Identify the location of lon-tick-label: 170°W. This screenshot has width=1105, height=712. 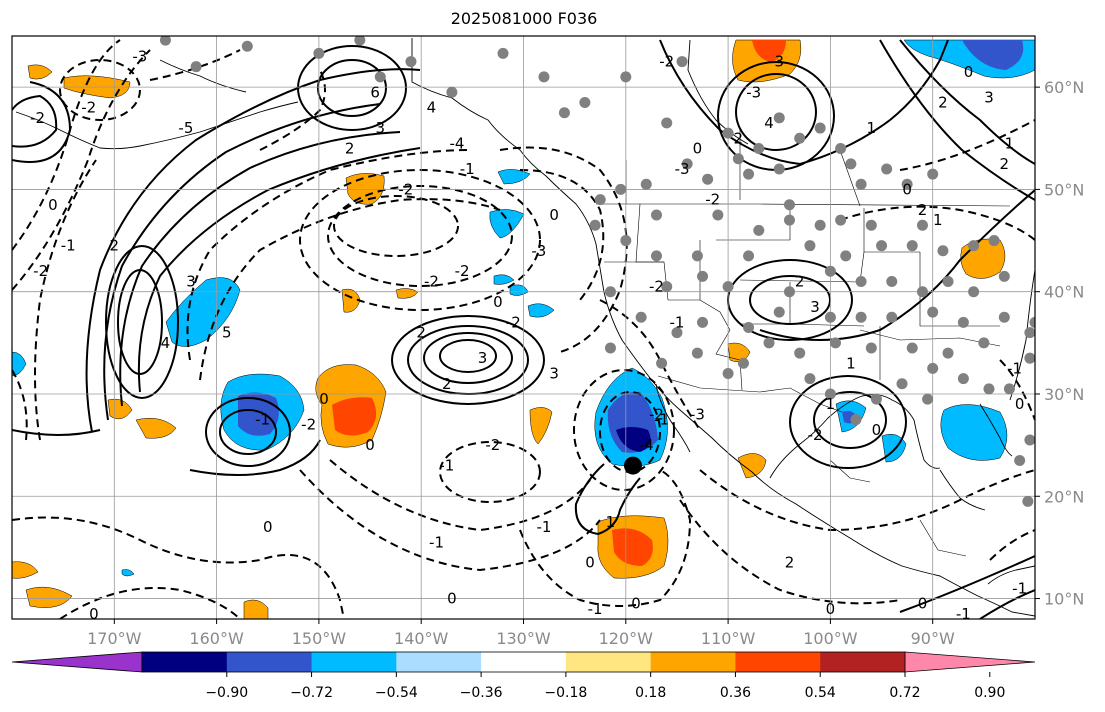
(114, 638).